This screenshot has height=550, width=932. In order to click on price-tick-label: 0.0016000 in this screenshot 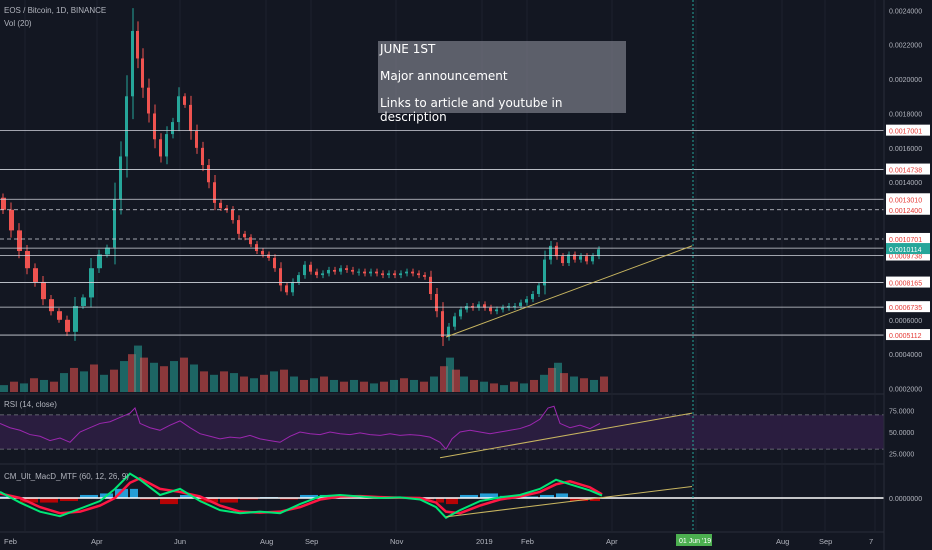, I will do `click(905, 149)`.